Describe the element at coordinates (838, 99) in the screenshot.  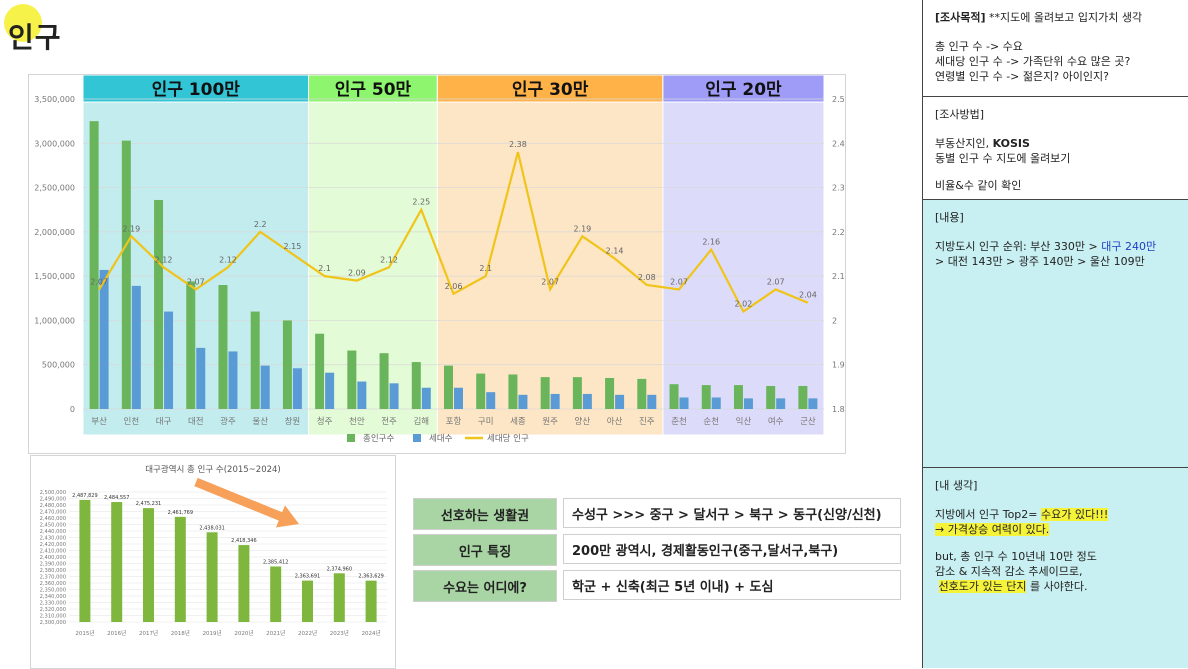
I see `y-right-tick-label: 2.5` at that location.